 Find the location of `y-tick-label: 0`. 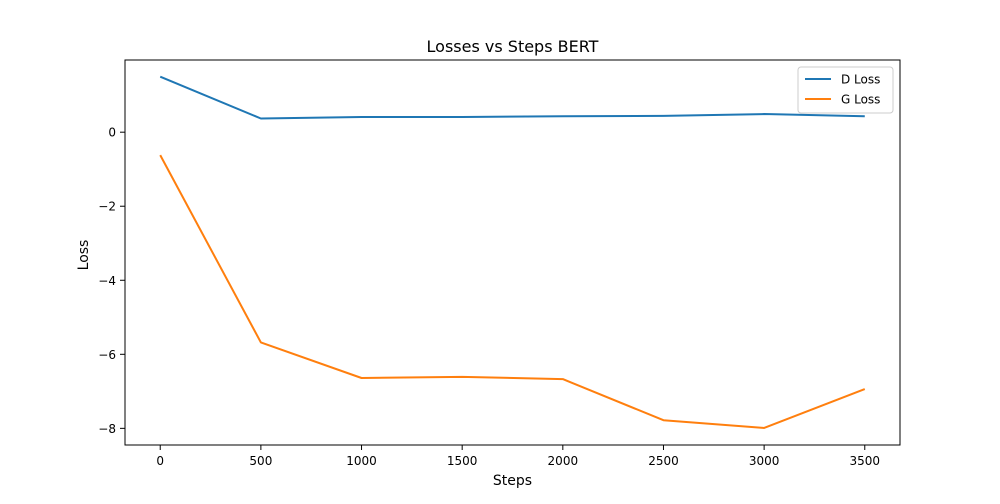

y-tick-label: 0 is located at coordinates (112, 133).